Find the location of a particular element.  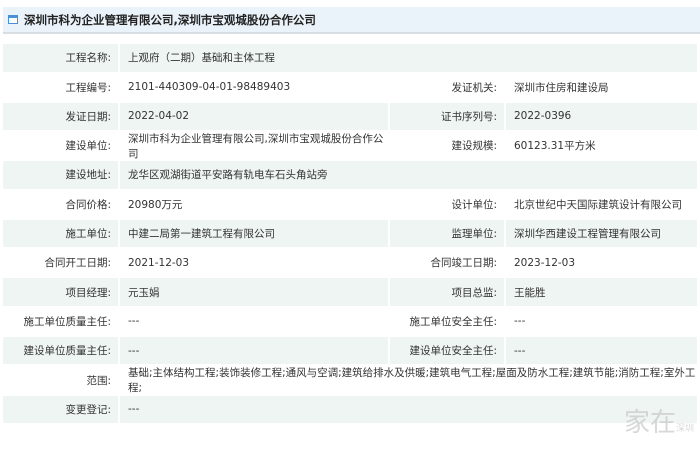

field-label: 证书序列号: is located at coordinates (447, 116).